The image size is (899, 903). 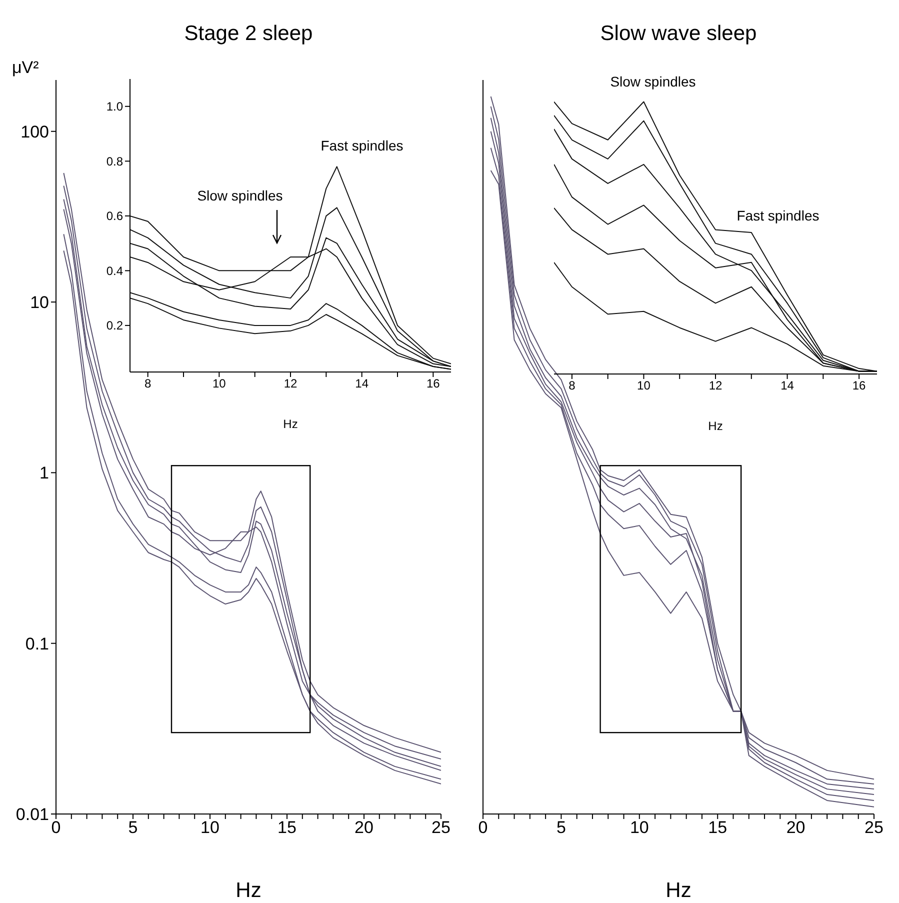 What do you see at coordinates (248, 34) in the screenshot?
I see `chart-title: Stage 2 sleep` at bounding box center [248, 34].